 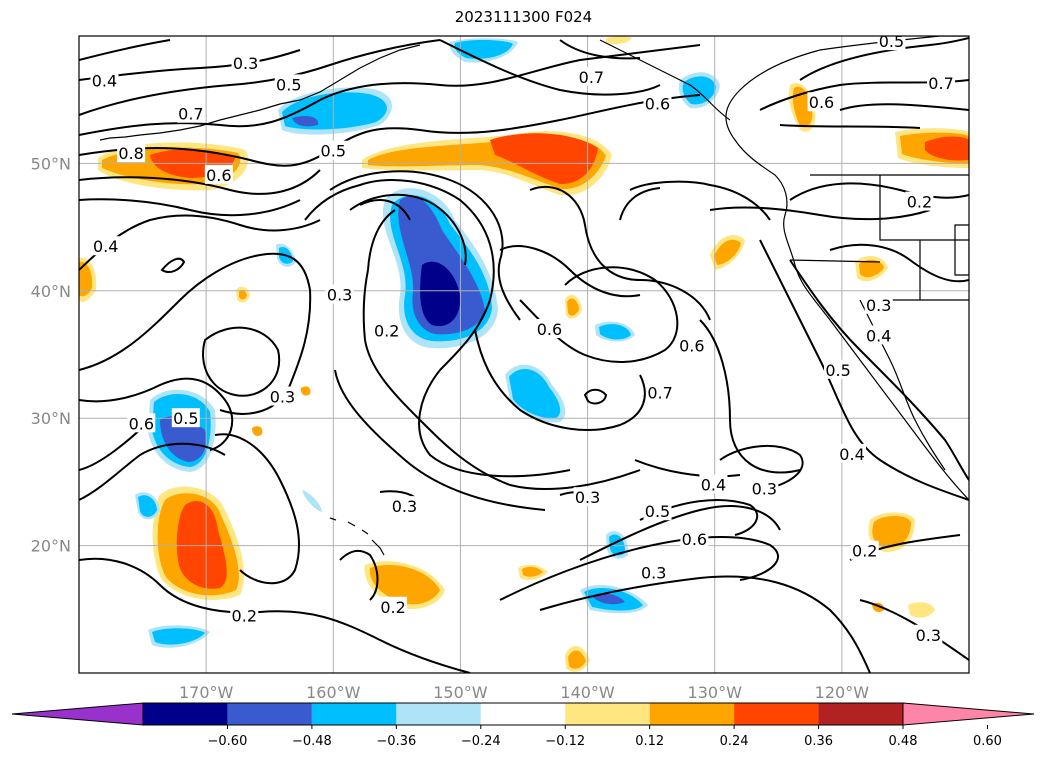 I want to click on colorbar-tick-label: −0.60, so click(x=228, y=741).